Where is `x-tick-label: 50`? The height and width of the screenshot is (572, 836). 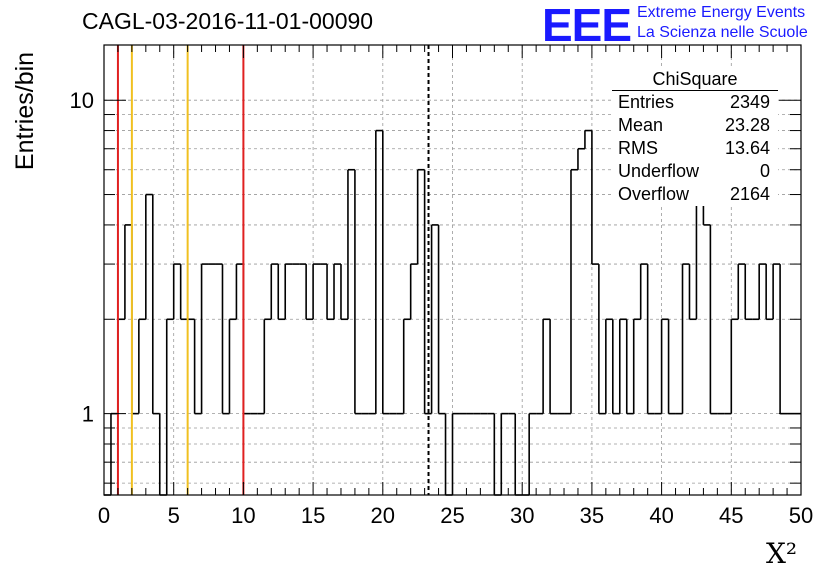
x-tick-label: 50 is located at coordinates (801, 515).